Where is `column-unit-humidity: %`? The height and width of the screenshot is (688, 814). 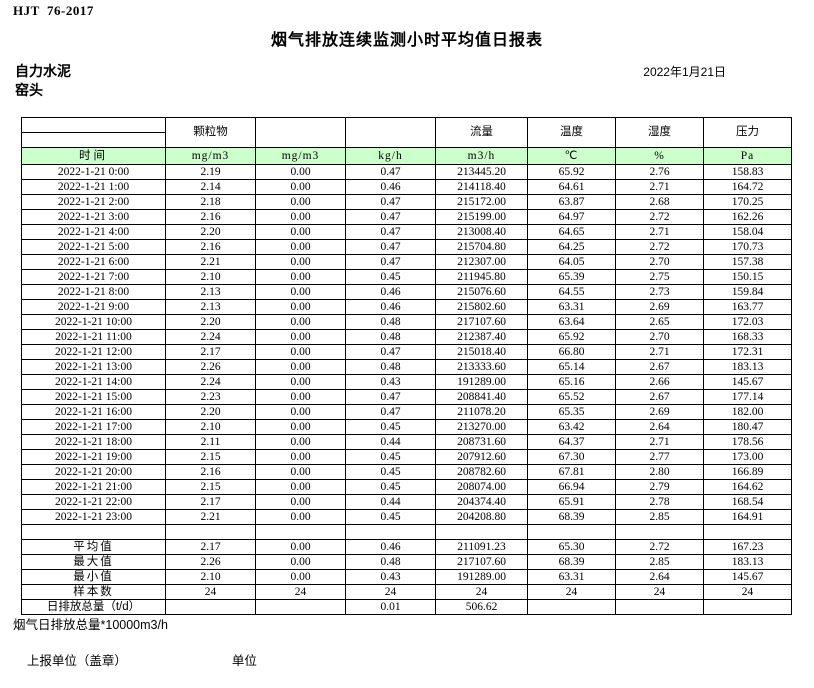 column-unit-humidity: % is located at coordinates (659, 156).